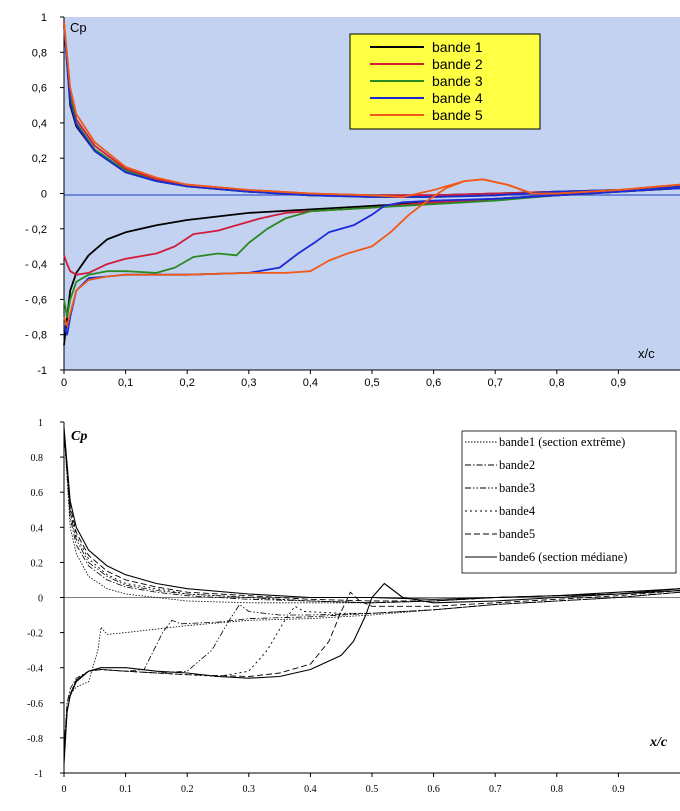  Describe the element at coordinates (557, 789) in the screenshot. I see `x-tick-label: 0.8` at that location.